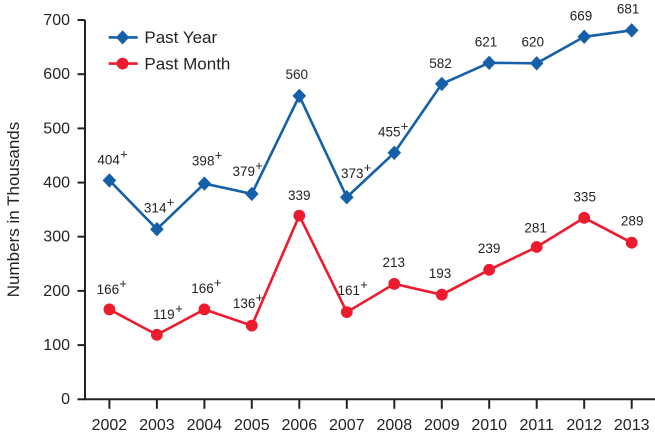  I want to click on svg-text: 2004, so click(205, 425).